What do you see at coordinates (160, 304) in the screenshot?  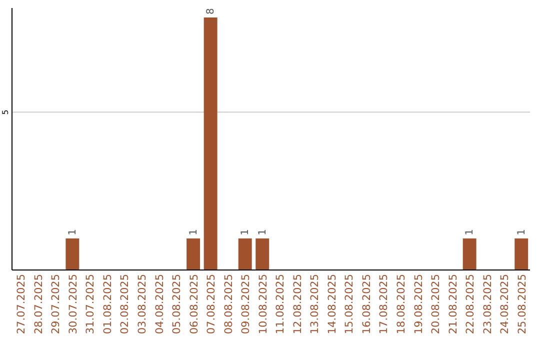 I see `x-tick-label: 04.08.2025` at bounding box center [160, 304].